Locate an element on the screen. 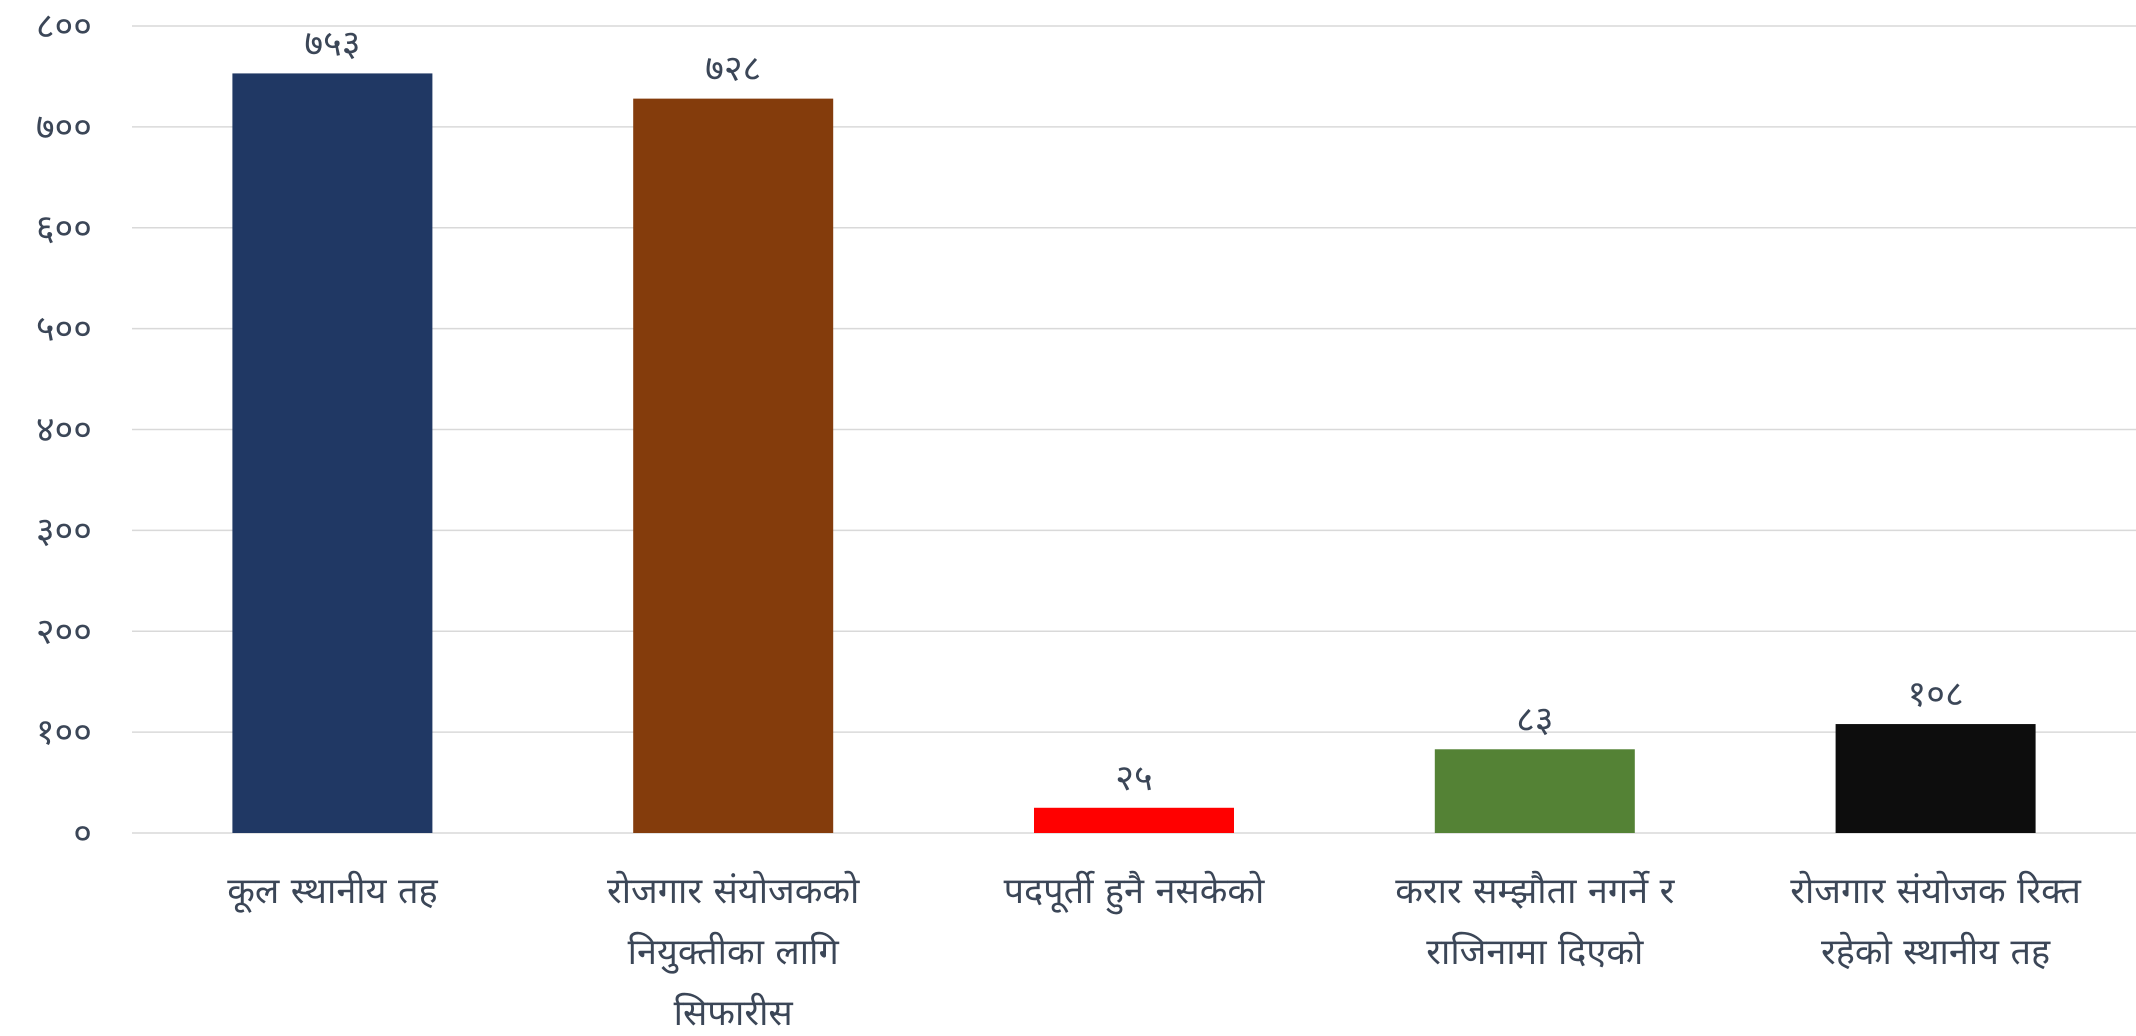  x-category-line: राजिनामा दिएको is located at coordinates (1535, 952).